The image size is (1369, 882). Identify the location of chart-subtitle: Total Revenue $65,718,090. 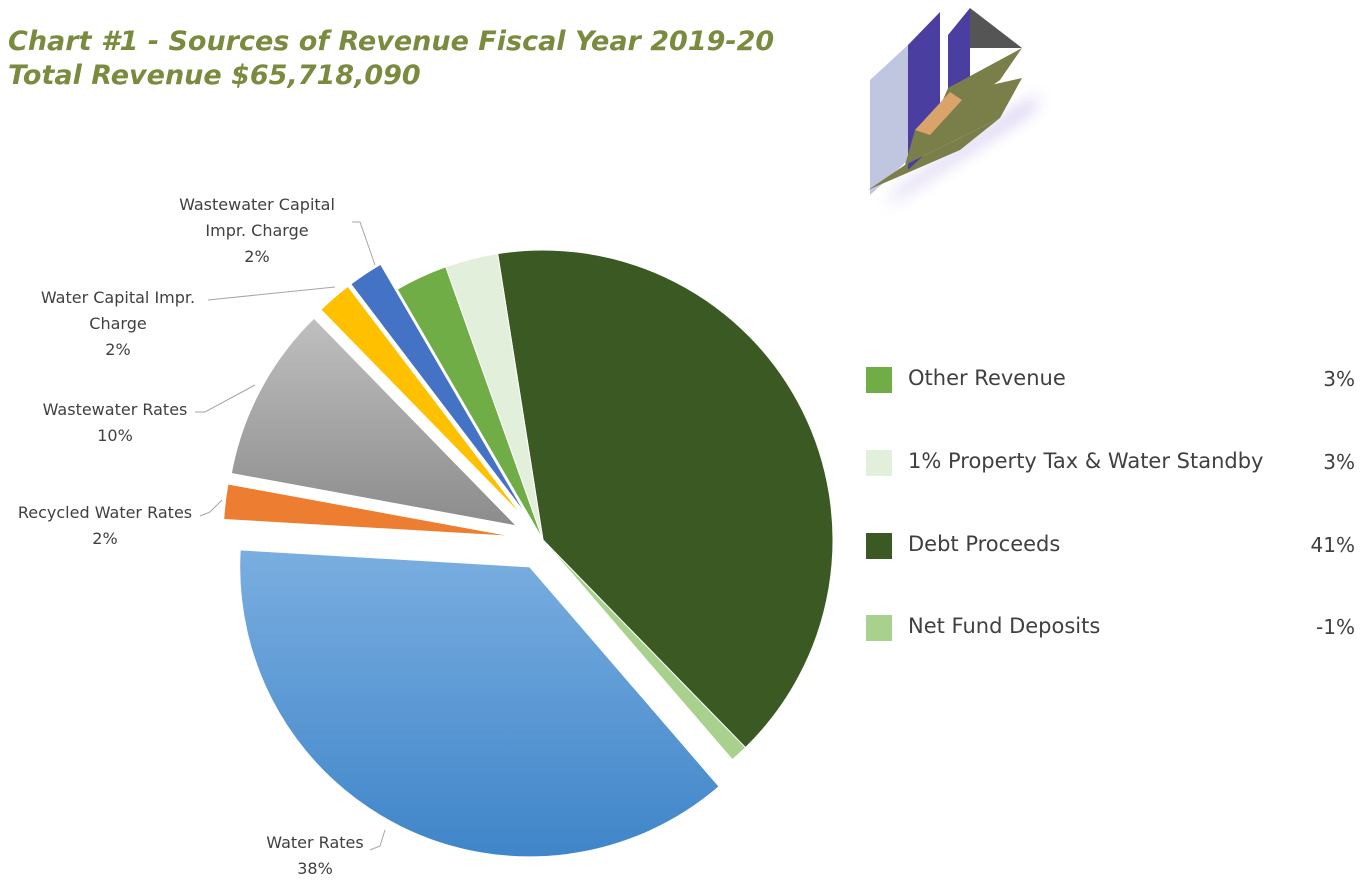
(214, 75).